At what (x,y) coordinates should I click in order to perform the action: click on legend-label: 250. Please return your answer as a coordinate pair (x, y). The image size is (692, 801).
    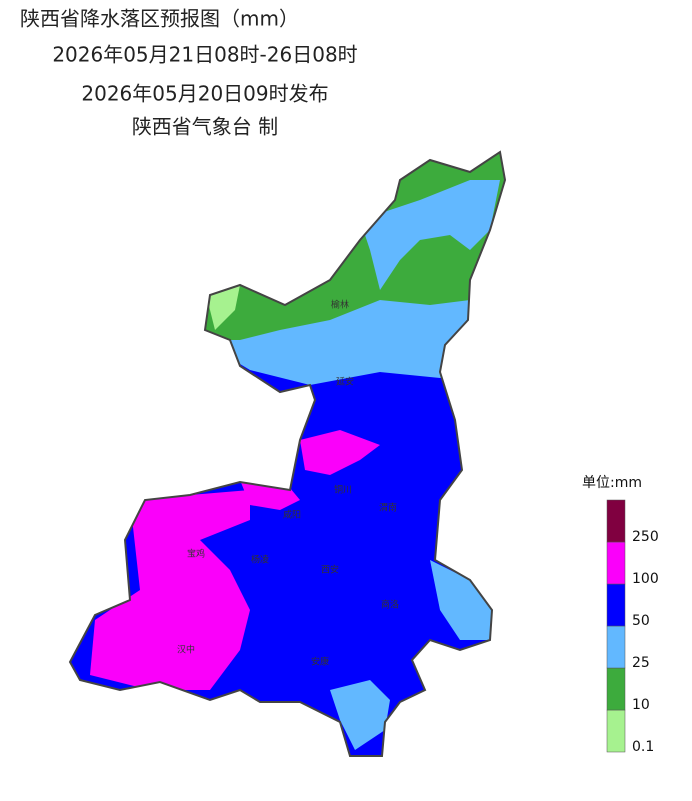
    Looking at the image, I should click on (645, 537).